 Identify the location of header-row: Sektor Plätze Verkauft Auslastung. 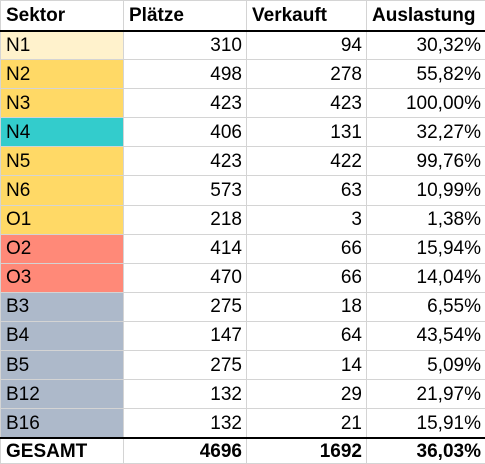
(243, 16).